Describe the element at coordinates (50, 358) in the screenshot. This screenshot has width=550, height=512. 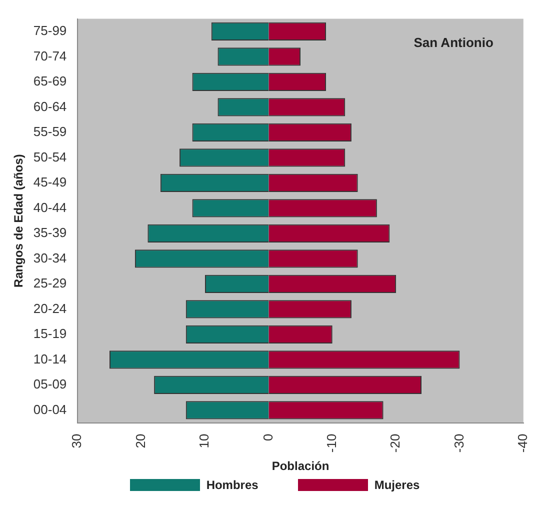
I see `y-tick-label: 10-14` at that location.